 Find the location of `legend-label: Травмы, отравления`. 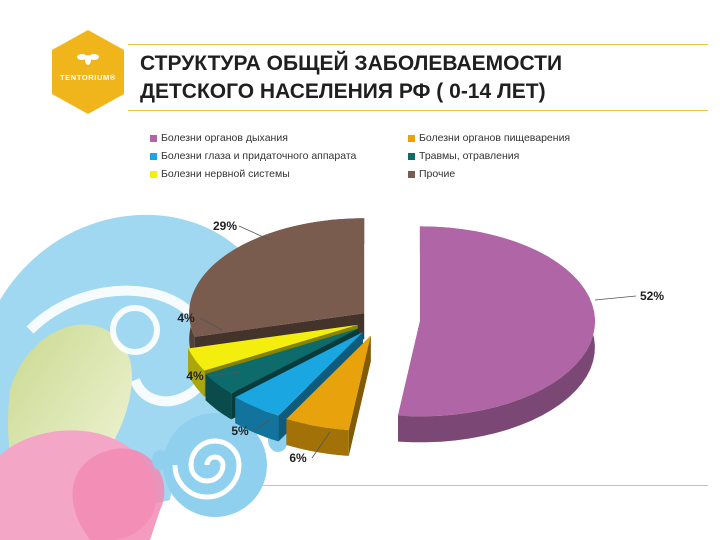

legend-label: Травмы, отравления is located at coordinates (469, 156).